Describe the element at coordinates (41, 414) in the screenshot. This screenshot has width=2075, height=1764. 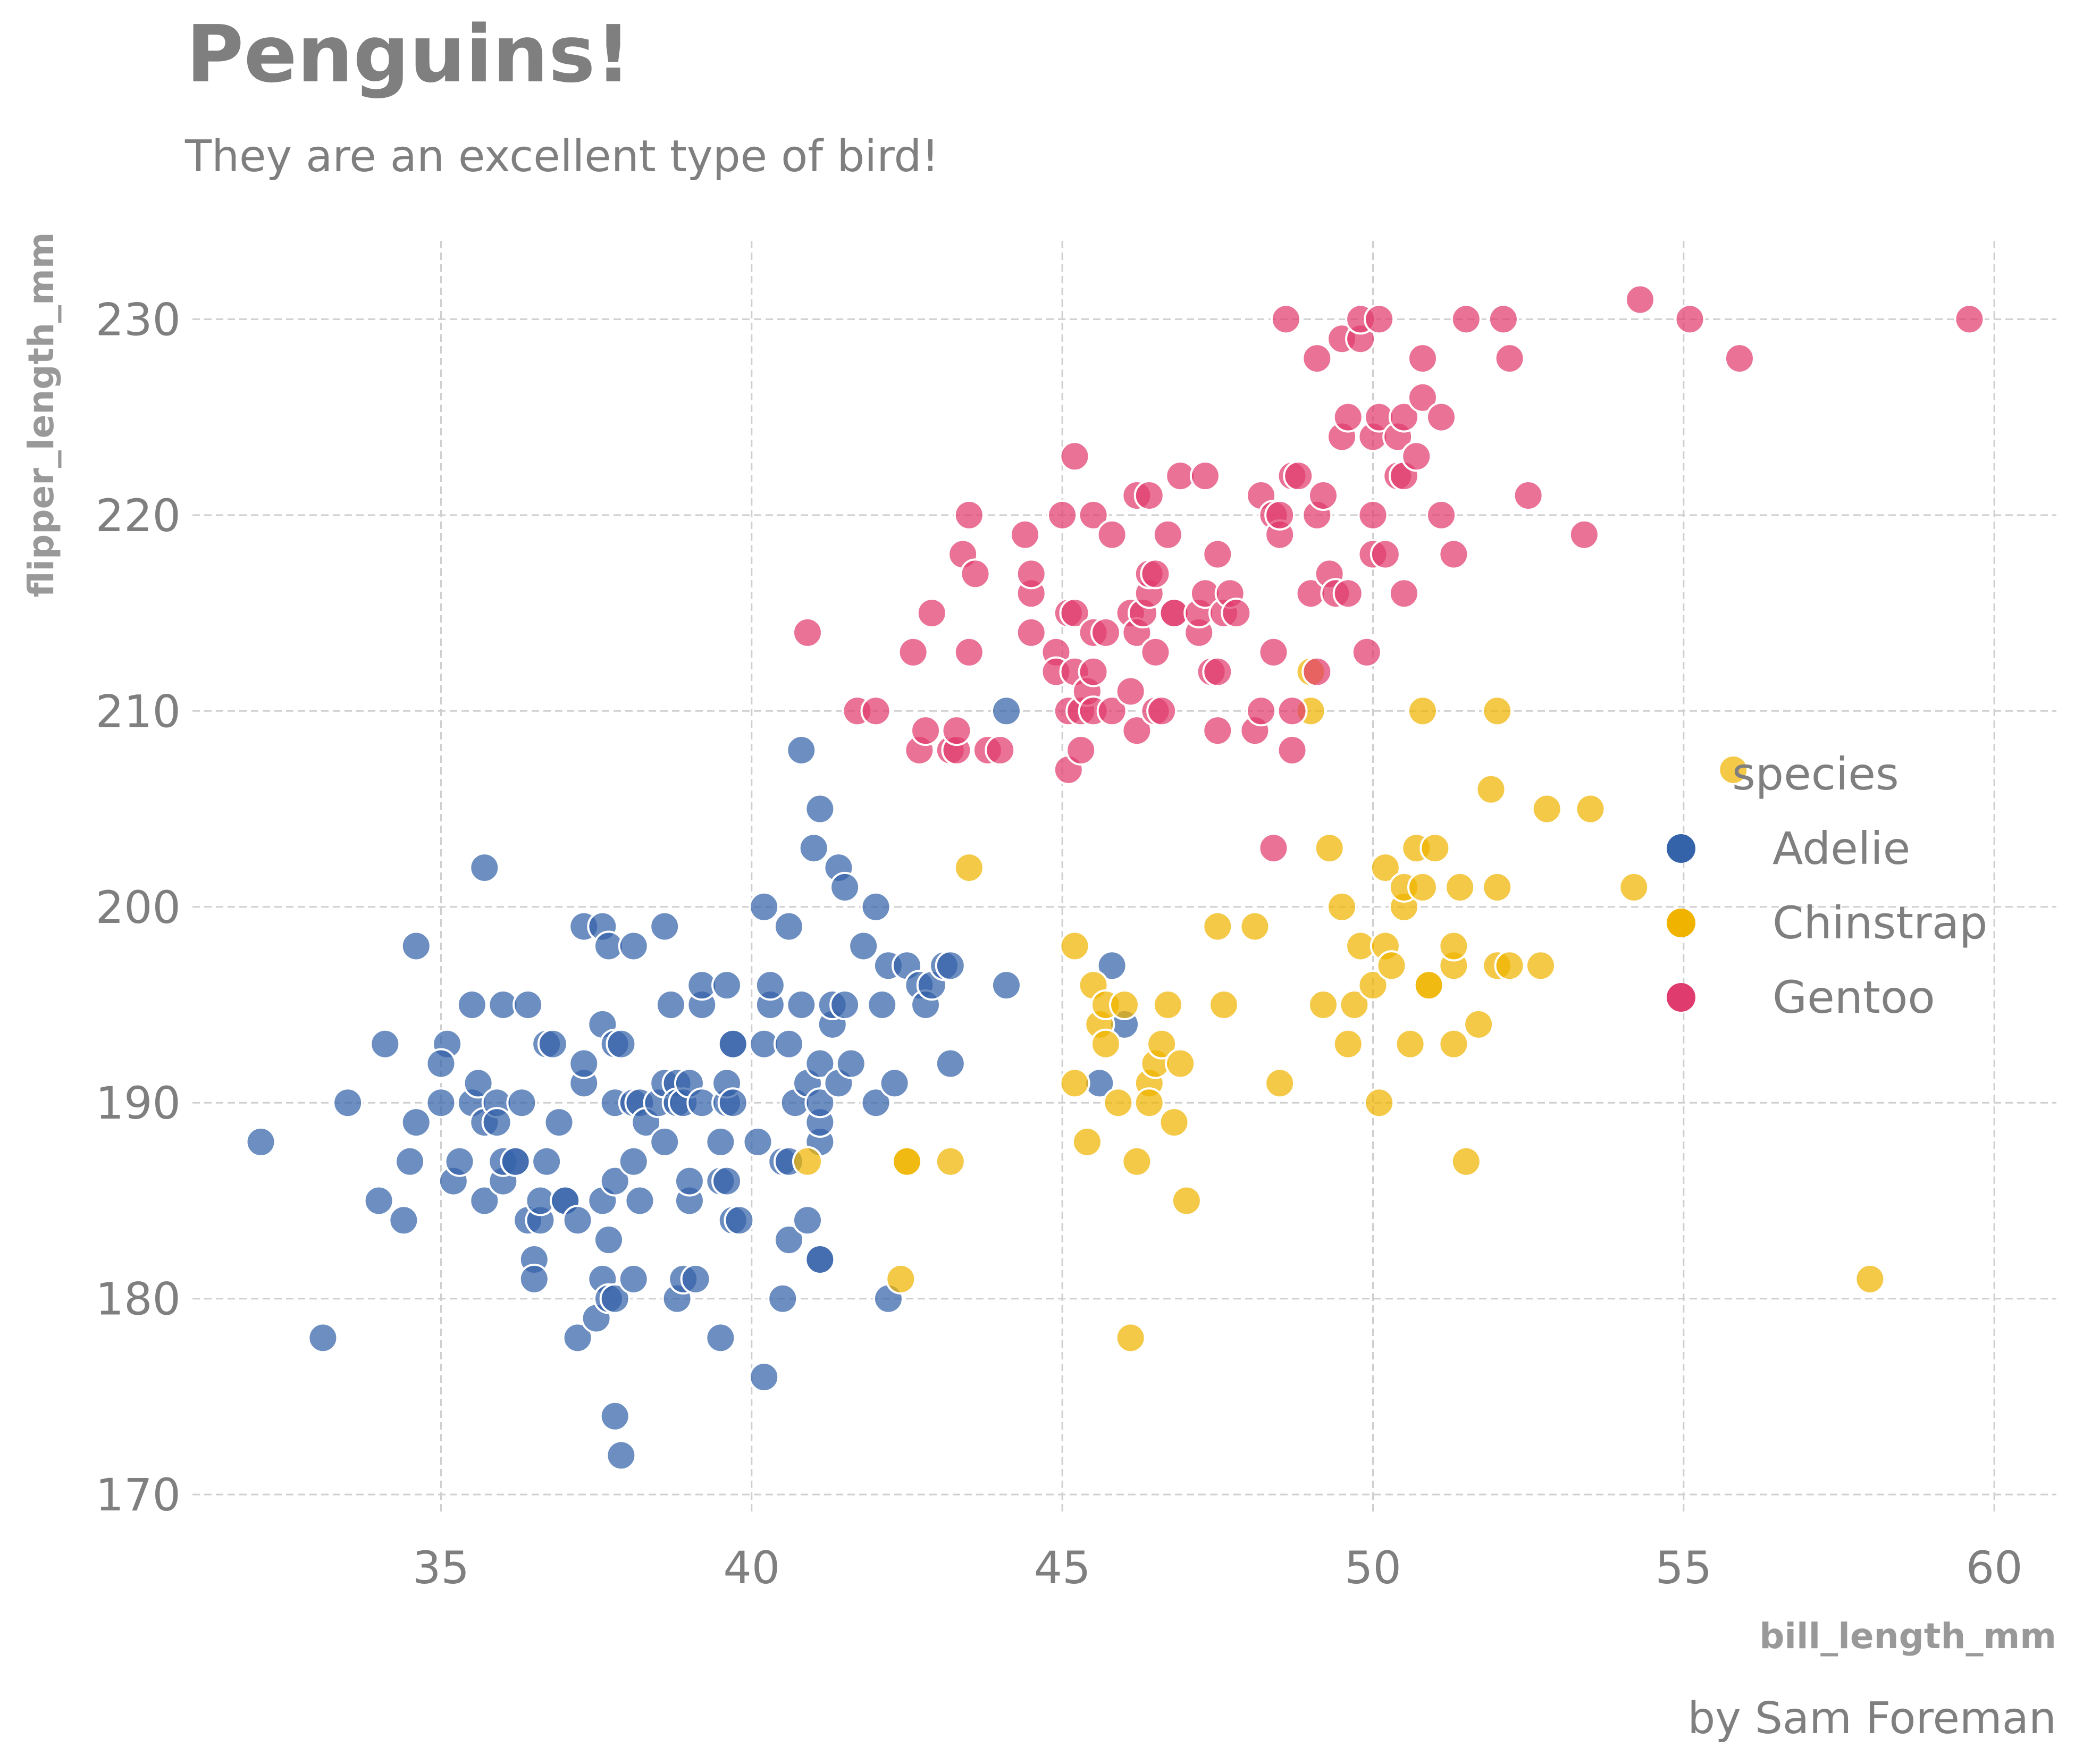
I see `y-axis-label: flipper_length_mm` at that location.